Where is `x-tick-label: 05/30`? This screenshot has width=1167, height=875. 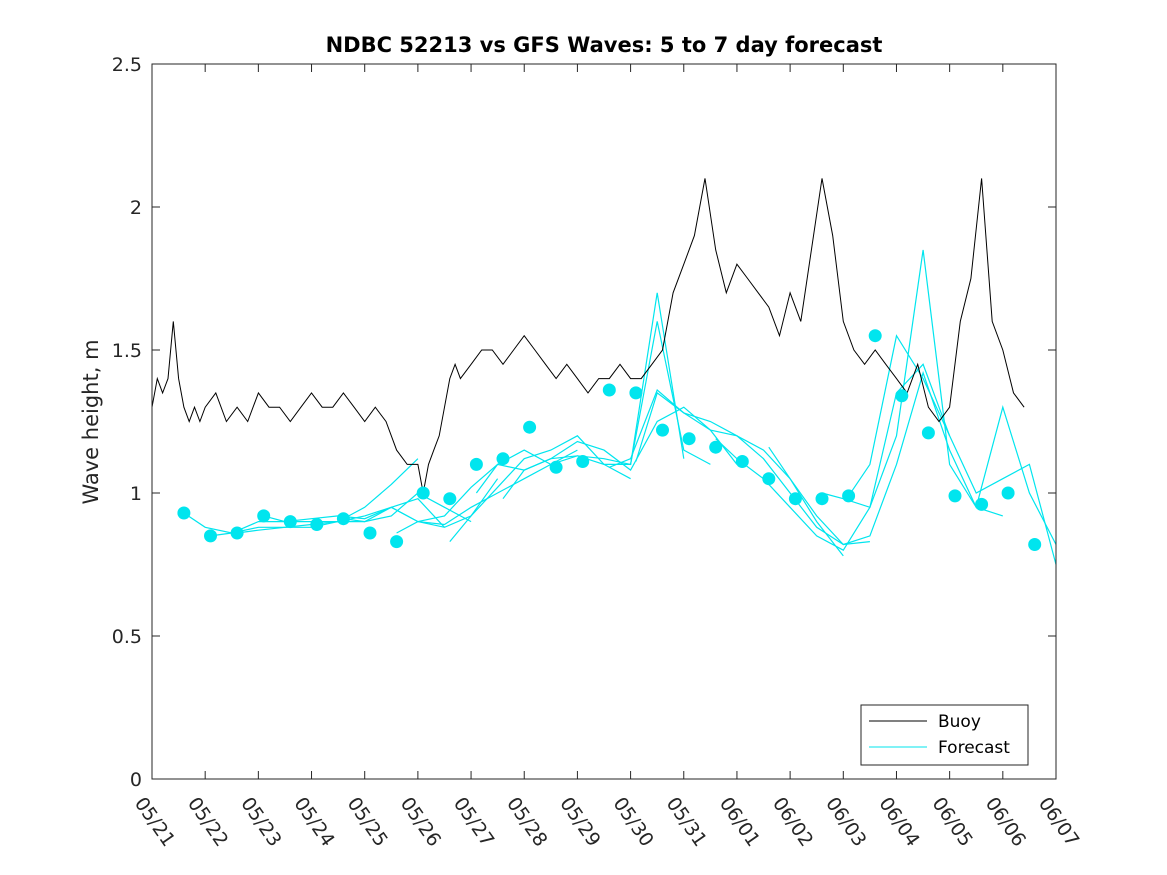
x-tick-label: 05/30 is located at coordinates (632, 821).